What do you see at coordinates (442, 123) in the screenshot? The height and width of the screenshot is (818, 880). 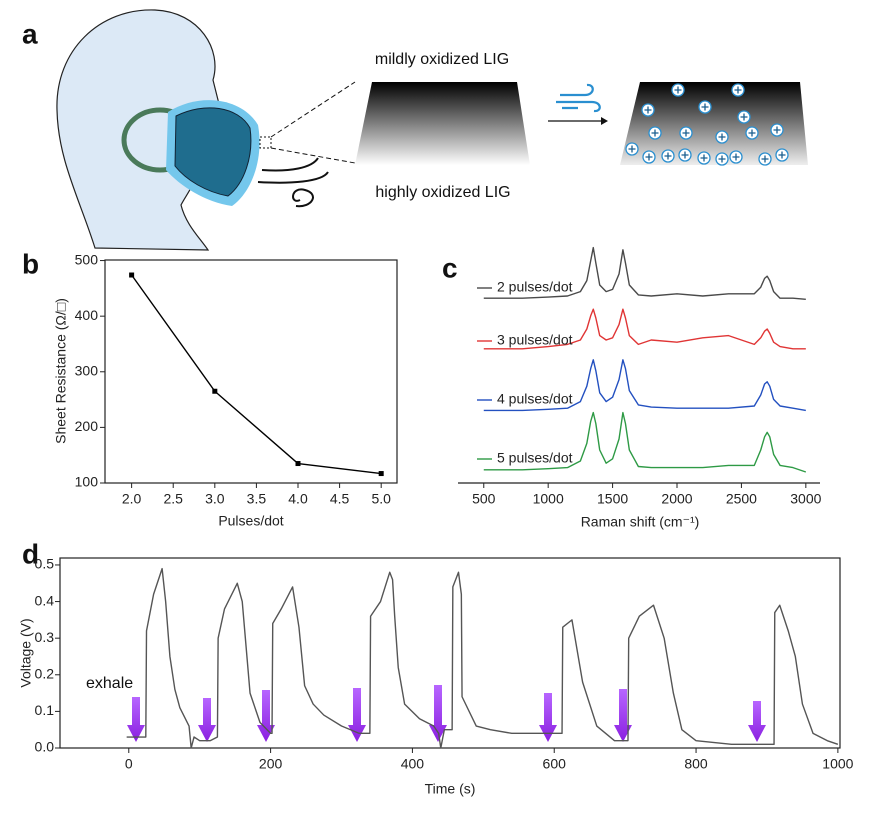 I see `lig-film` at bounding box center [442, 123].